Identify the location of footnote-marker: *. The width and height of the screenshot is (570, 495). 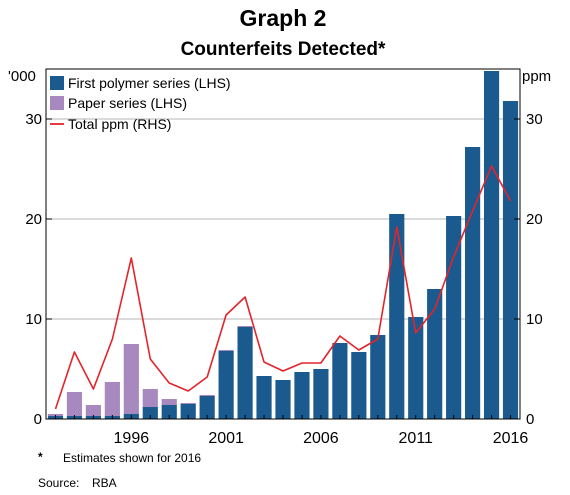
(40, 457).